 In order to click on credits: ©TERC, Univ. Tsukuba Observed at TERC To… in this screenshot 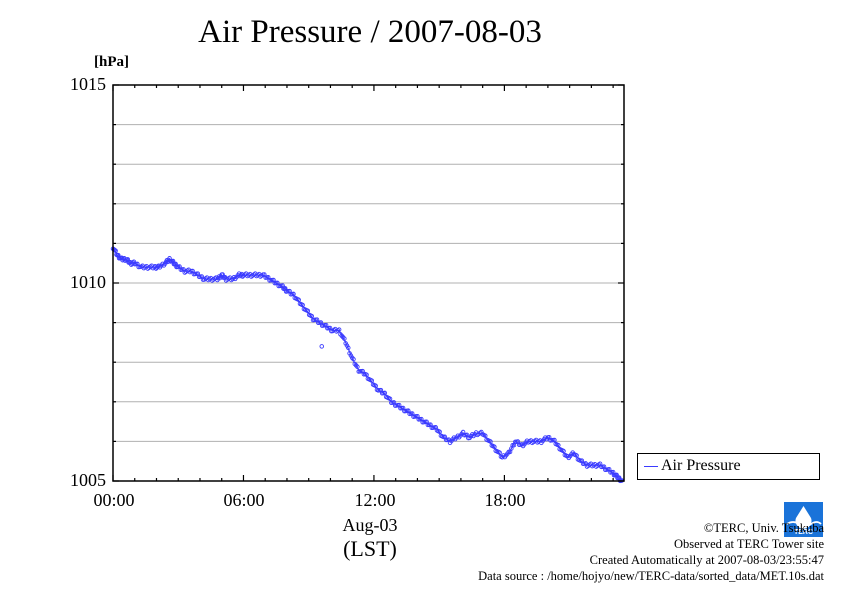, I will do `click(651, 552)`.